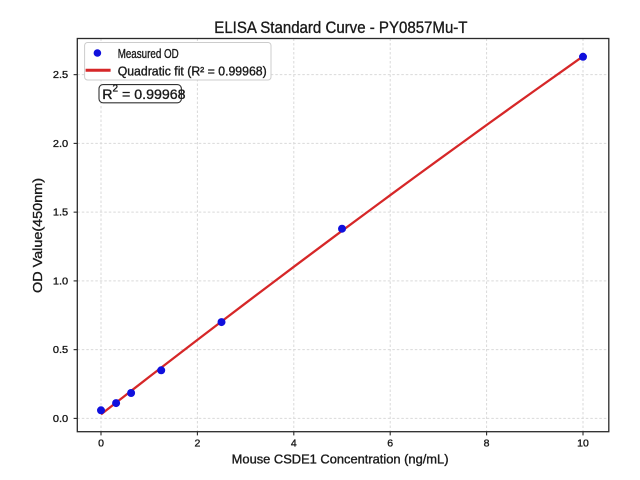  What do you see at coordinates (60, 144) in the screenshot?
I see `svg-text: 2.0` at bounding box center [60, 144].